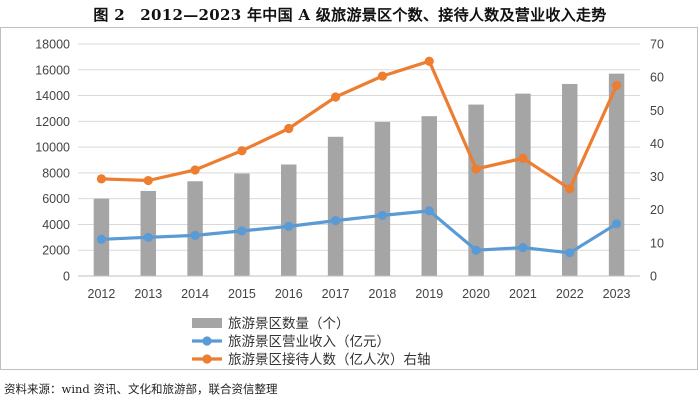 The image size is (700, 402). I want to click on left-axis-tick-label: 2000, so click(56, 251).